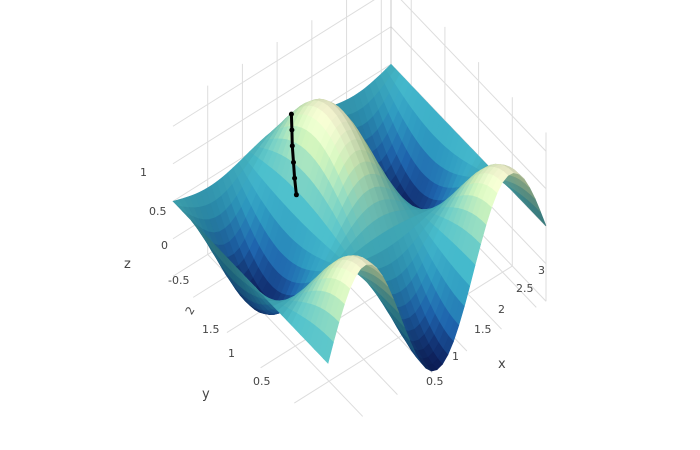 The width and height of the screenshot is (700, 450). Describe the element at coordinates (190, 310) in the screenshot. I see `y-tick-label-3: 2` at that location.